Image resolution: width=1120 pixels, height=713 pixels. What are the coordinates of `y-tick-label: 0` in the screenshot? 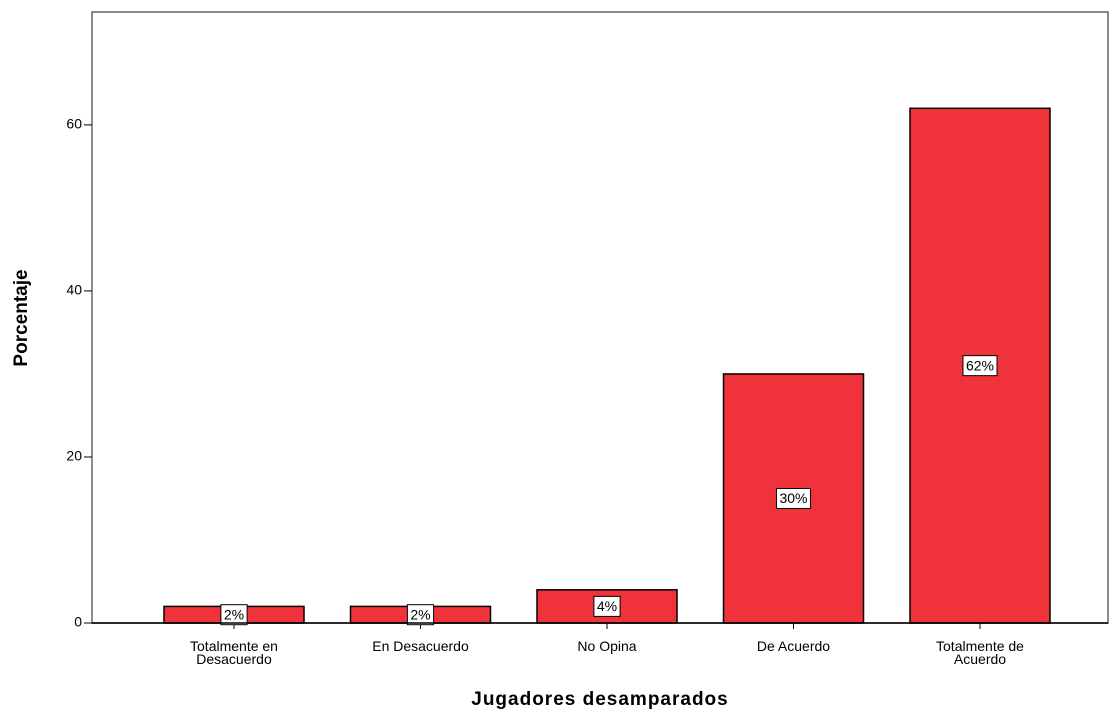 It's located at (78, 622).